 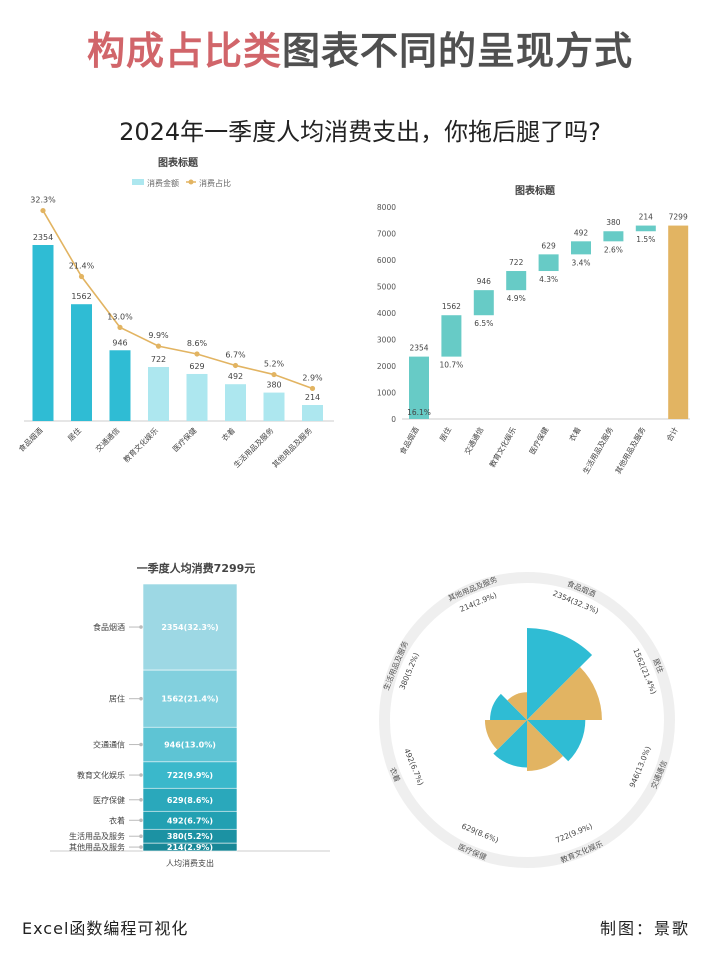 I want to click on chart2-category-label: 居住, so click(x=445, y=434).